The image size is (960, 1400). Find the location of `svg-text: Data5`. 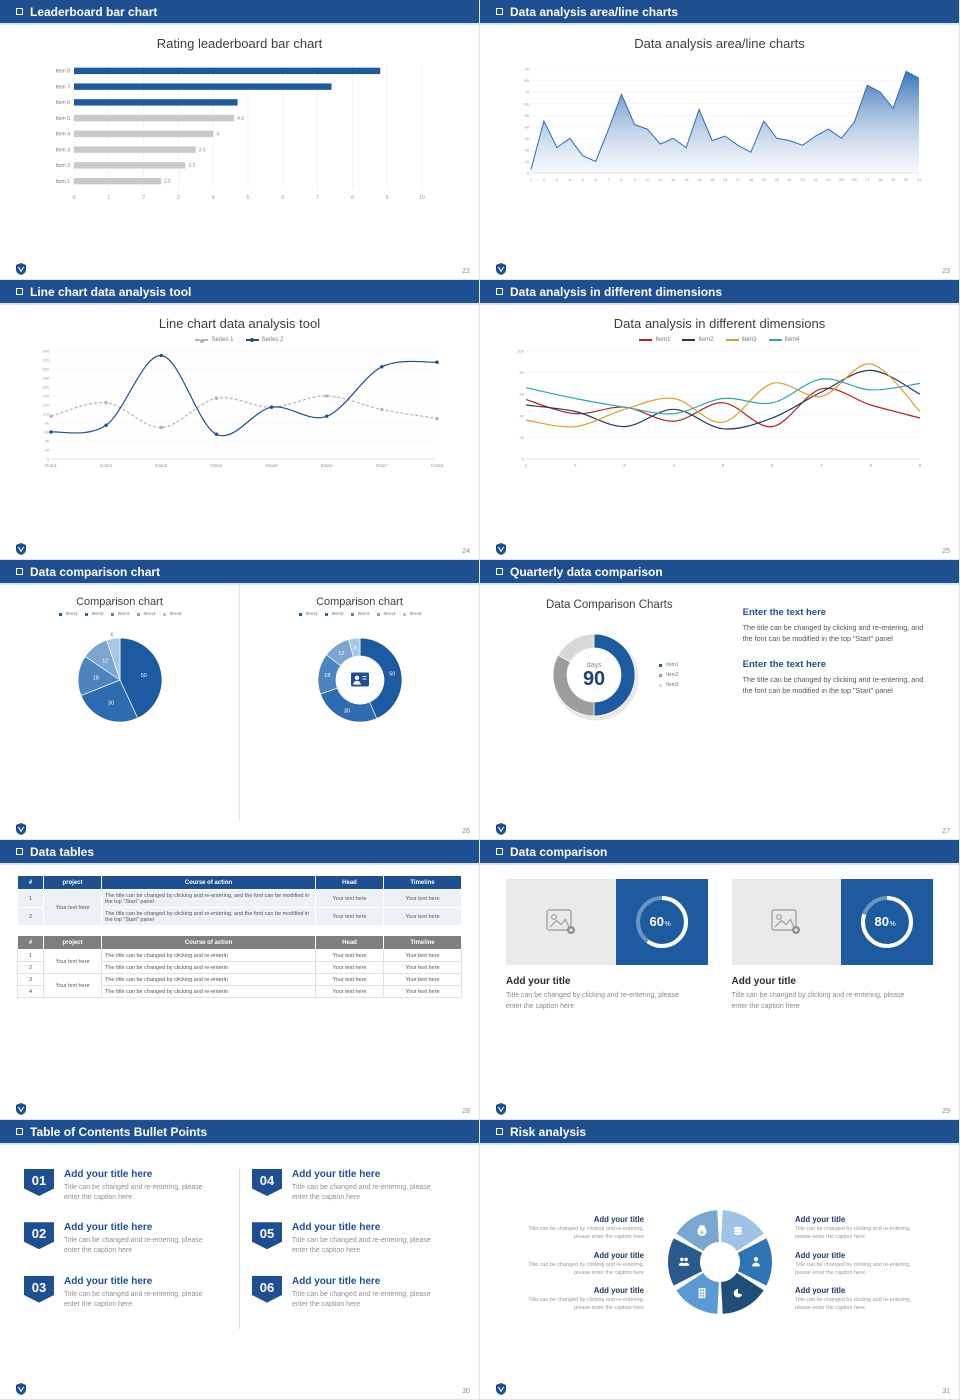

svg-text: Data5 is located at coordinates (271, 465).